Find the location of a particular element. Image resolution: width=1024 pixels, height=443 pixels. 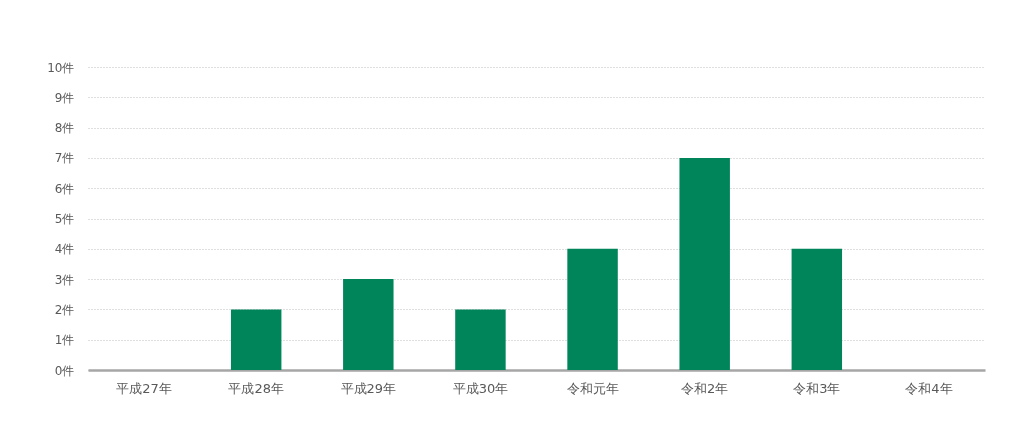

y-tick-label: 10件 is located at coordinates (61, 67).